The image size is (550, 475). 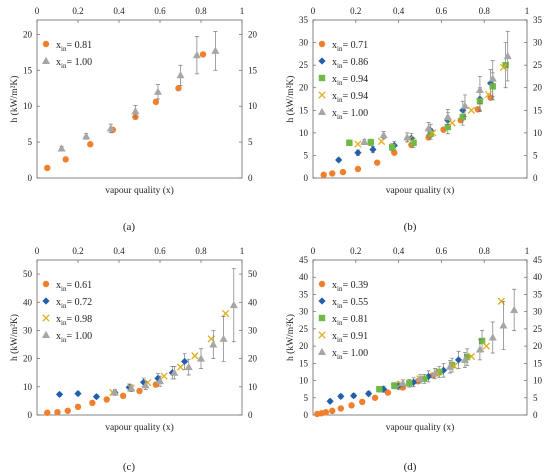 I want to click on legend-entry: xin= 0.98, so click(x=74, y=320).